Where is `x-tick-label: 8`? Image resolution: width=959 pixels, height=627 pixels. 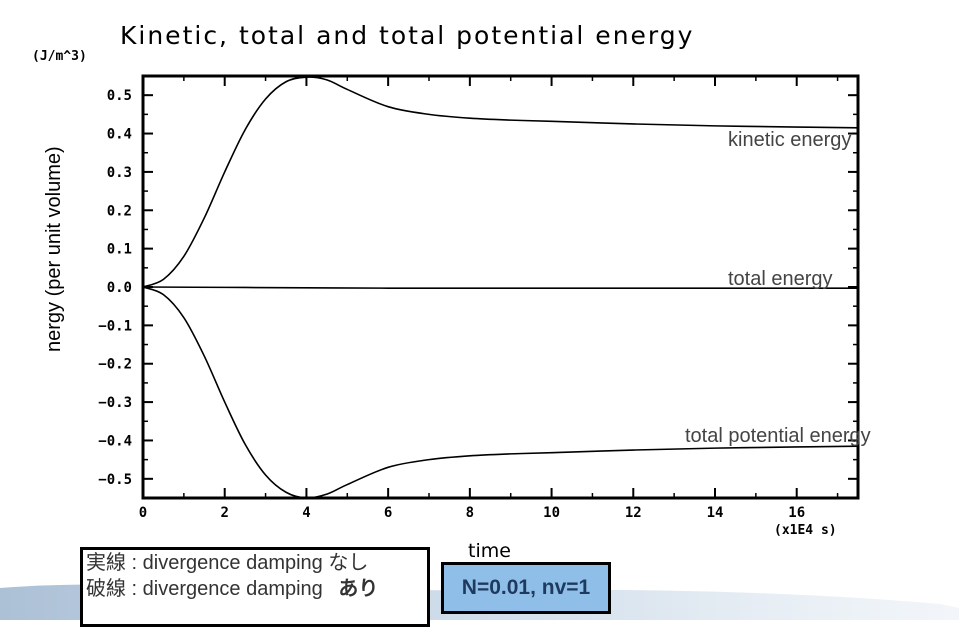 x-tick-label: 8 is located at coordinates (470, 513).